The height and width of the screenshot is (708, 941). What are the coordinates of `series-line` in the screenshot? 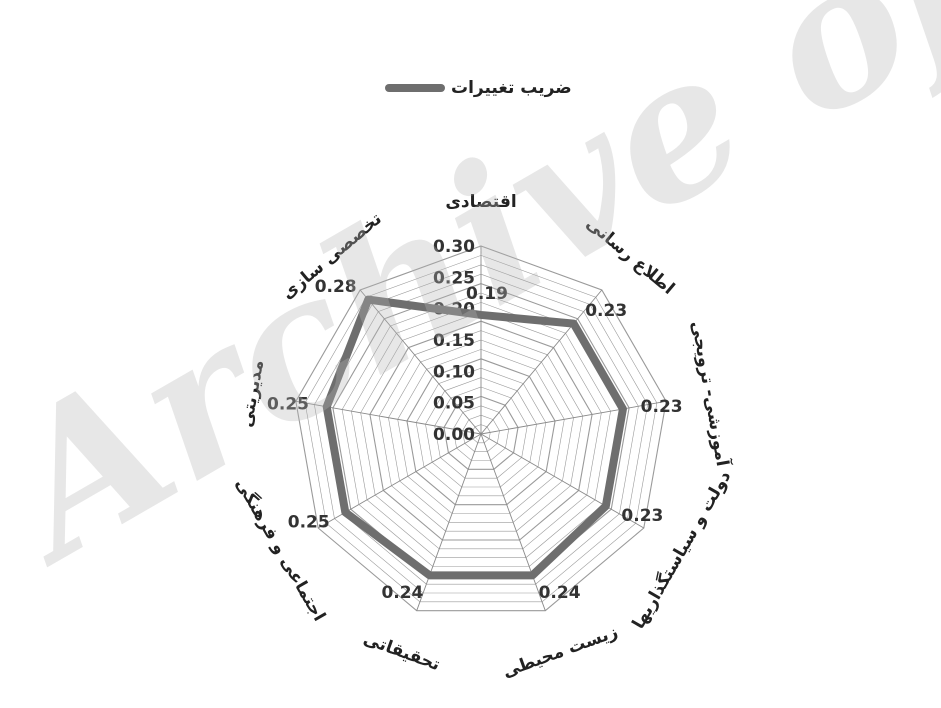 It's located at (474, 437).